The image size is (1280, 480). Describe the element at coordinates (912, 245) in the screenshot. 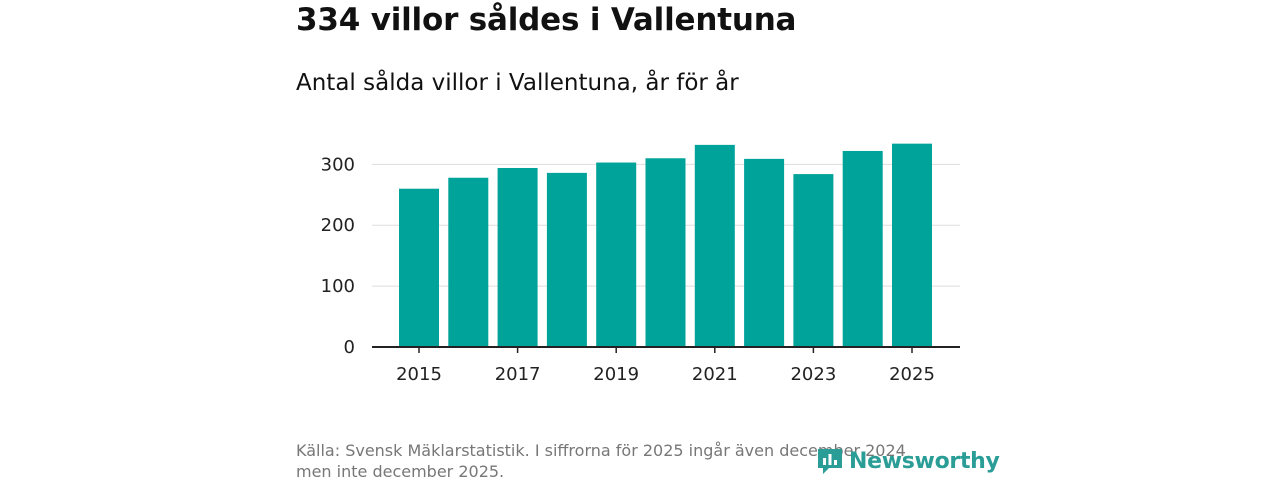

I see `bar-2025` at that location.